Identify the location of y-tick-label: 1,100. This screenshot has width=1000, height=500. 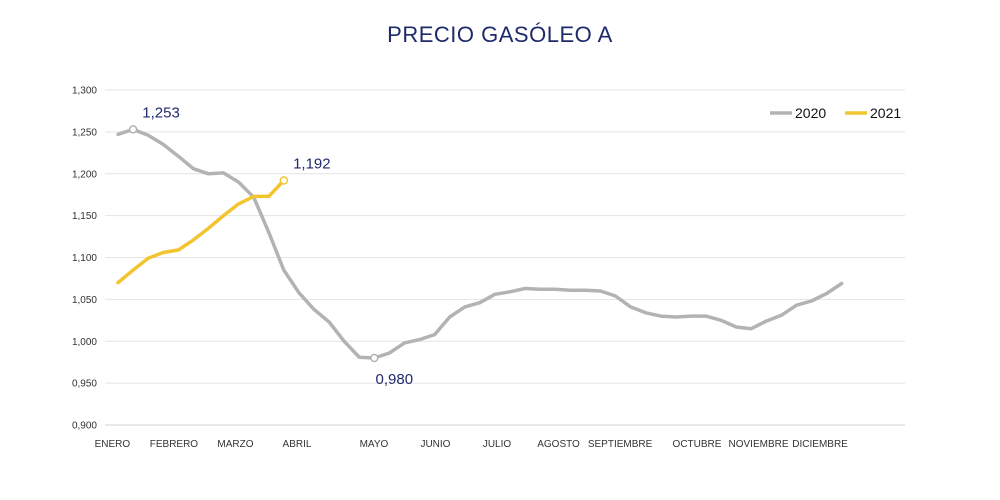
(84, 258).